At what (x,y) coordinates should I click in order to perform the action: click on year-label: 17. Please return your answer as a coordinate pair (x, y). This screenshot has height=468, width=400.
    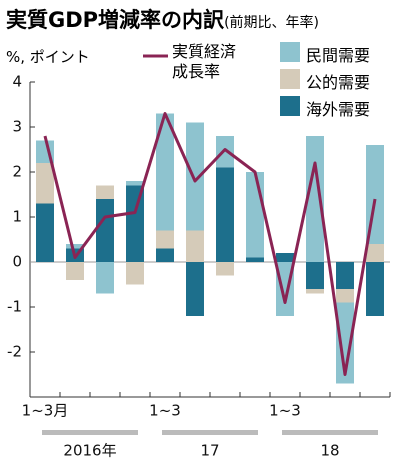
    Looking at the image, I should click on (209, 451).